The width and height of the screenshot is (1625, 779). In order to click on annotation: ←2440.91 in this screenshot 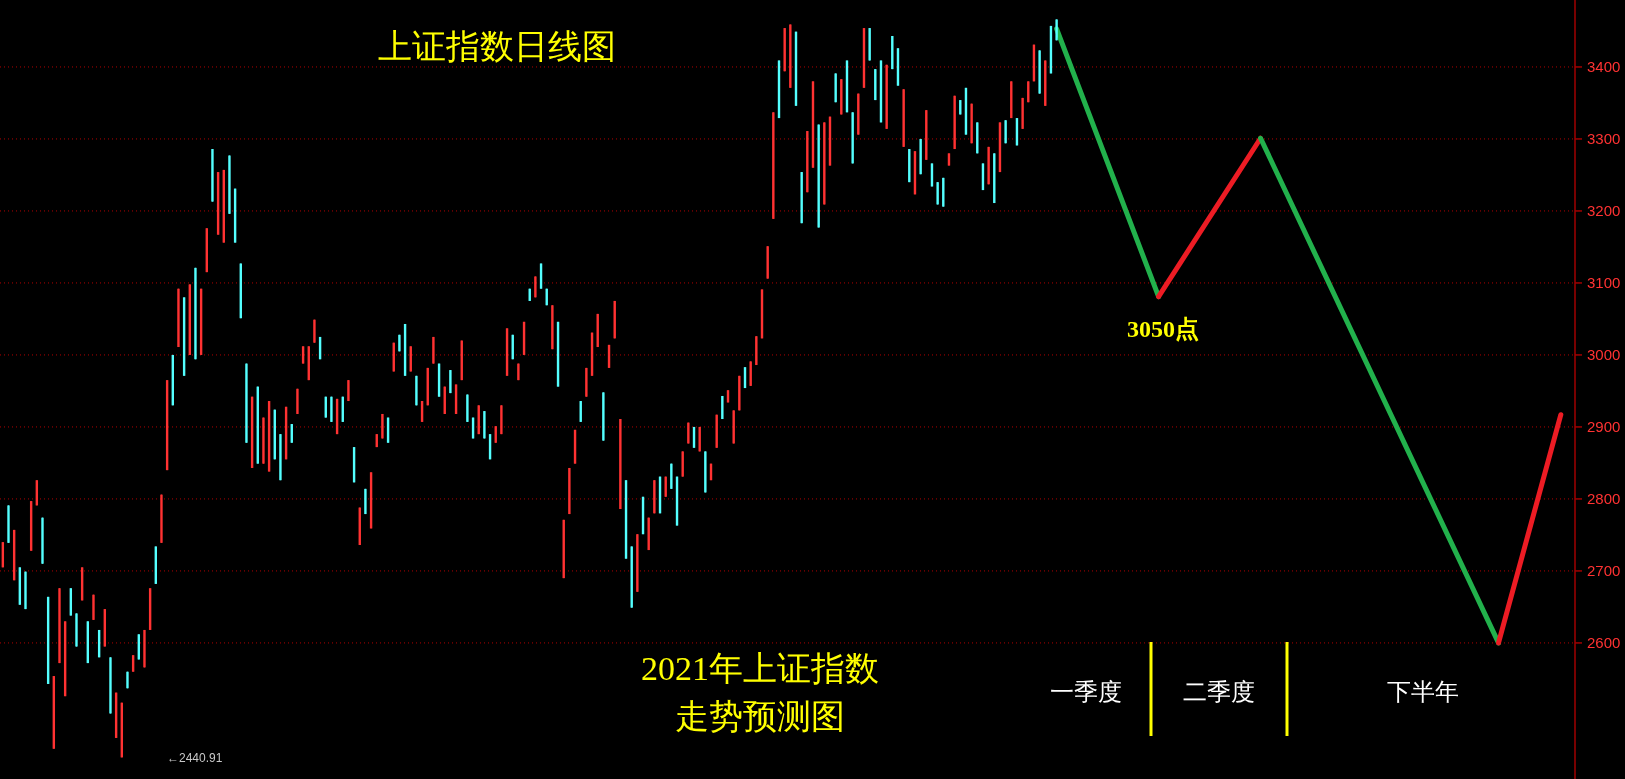, I will do `click(195, 758)`.